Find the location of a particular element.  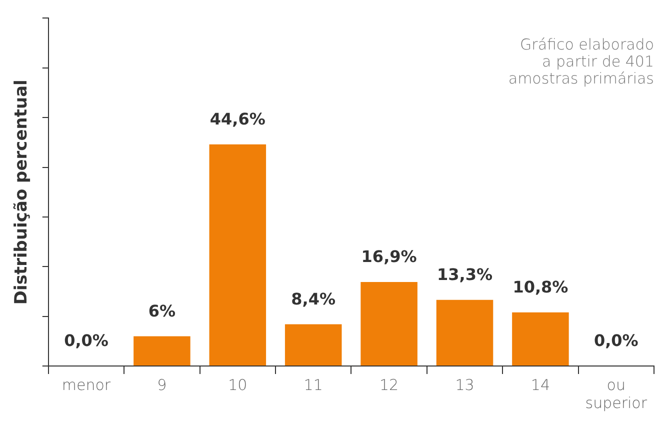

data-label: 6% is located at coordinates (162, 310).